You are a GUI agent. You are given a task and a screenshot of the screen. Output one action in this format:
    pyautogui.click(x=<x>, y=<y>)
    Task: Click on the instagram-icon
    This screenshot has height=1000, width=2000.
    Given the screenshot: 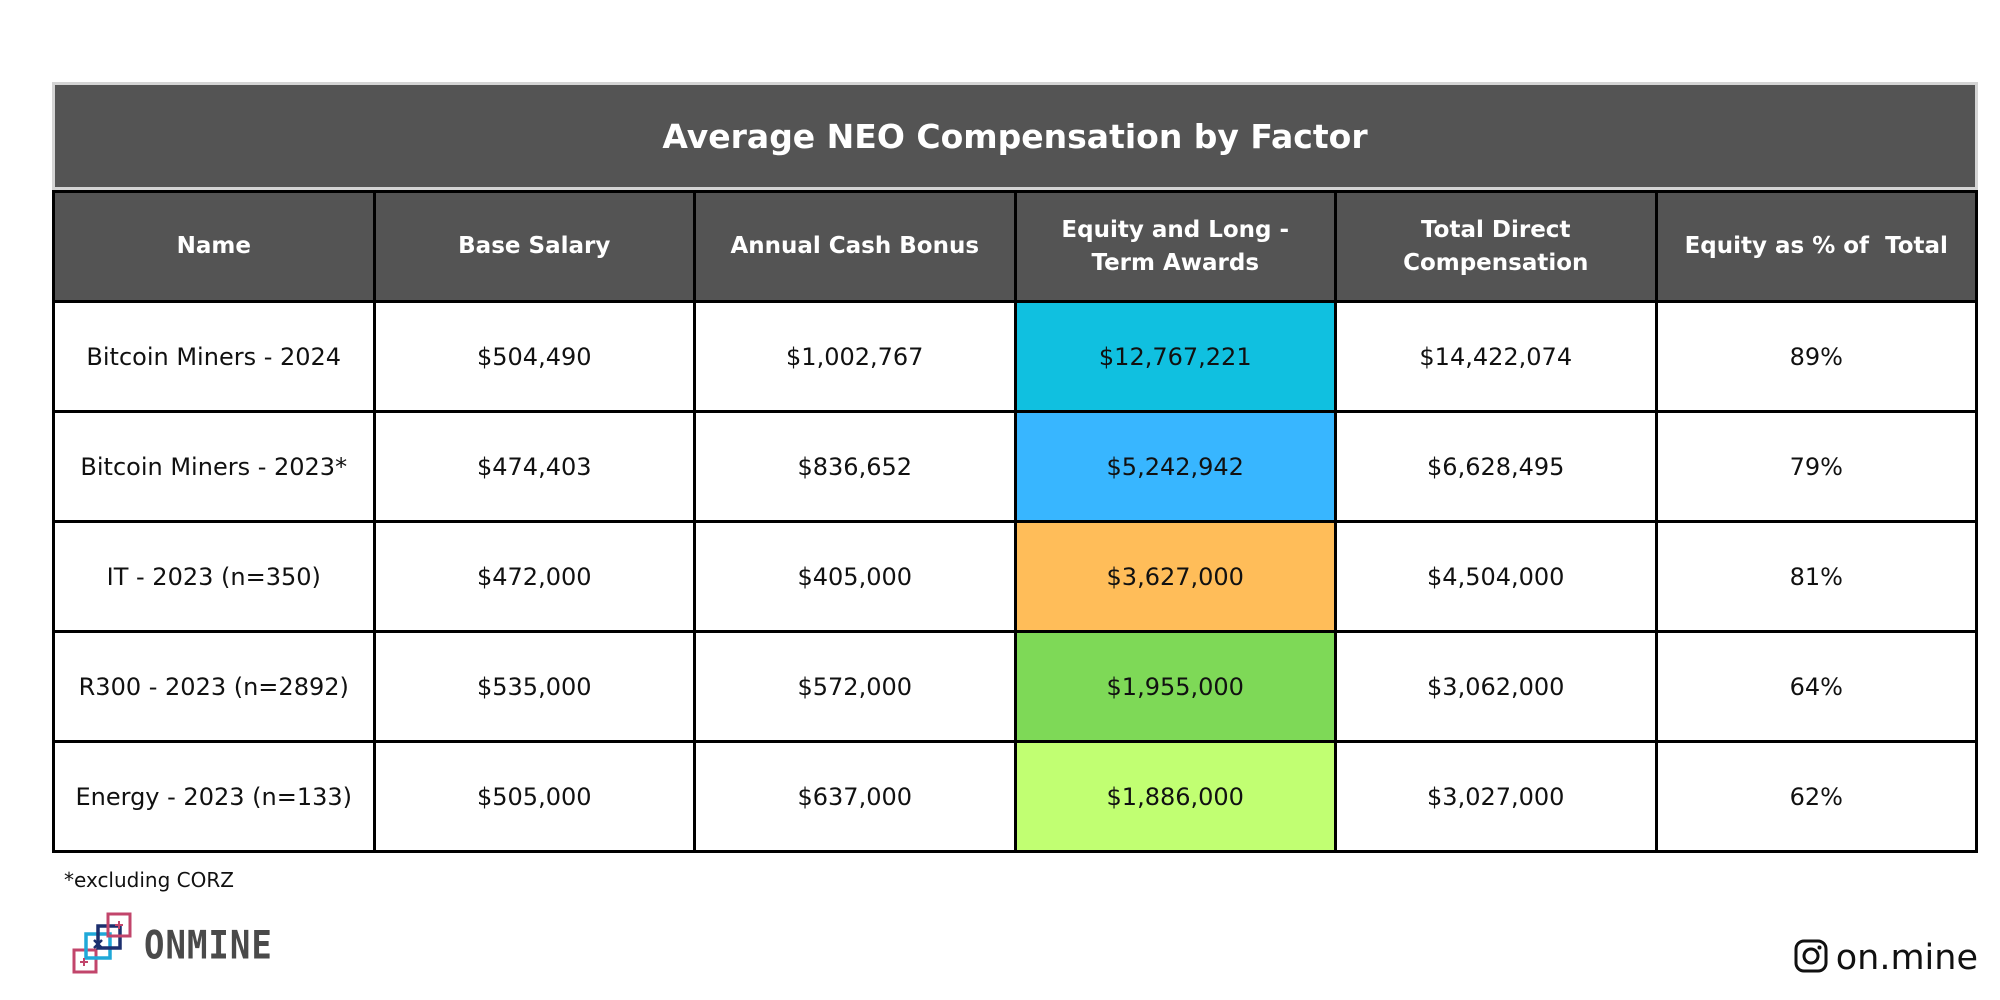 What is the action you would take?
    pyautogui.click(x=1811, y=958)
    